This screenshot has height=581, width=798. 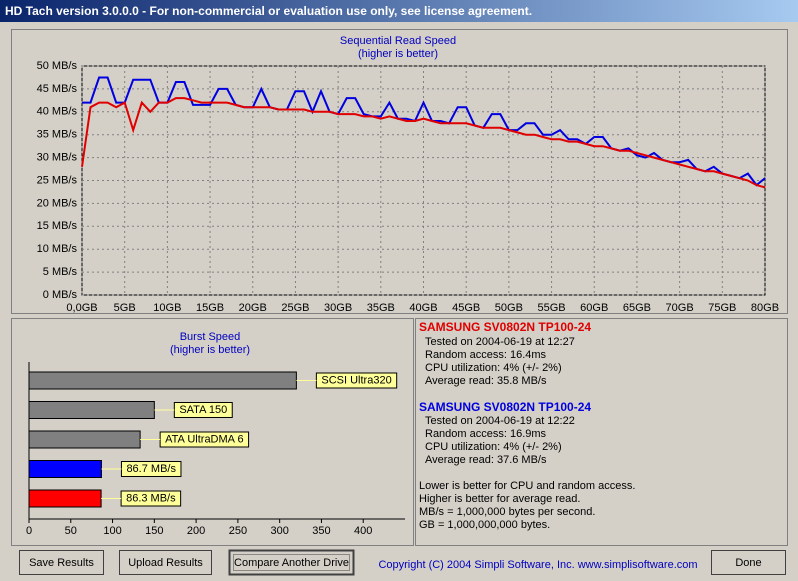 I want to click on x-tick-label: 65GB, so click(x=637, y=308).